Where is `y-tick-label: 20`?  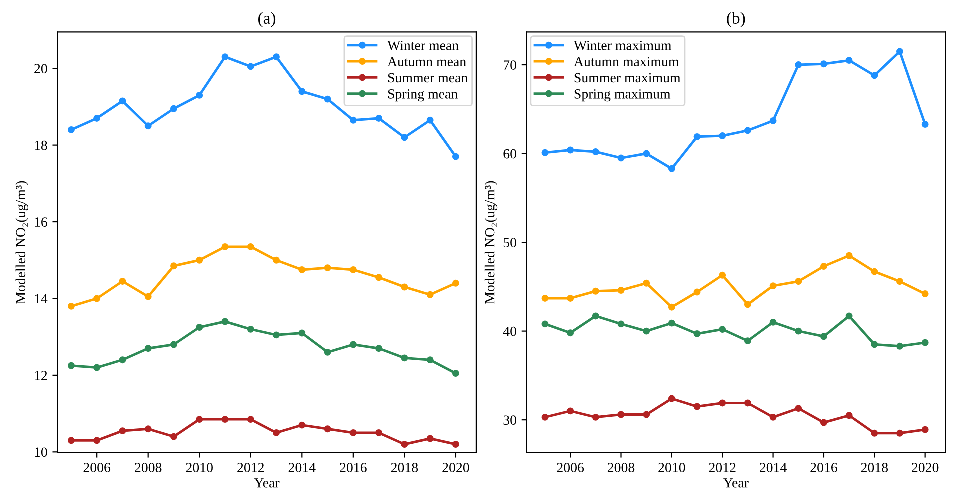
y-tick-label: 20 is located at coordinates (41, 69).